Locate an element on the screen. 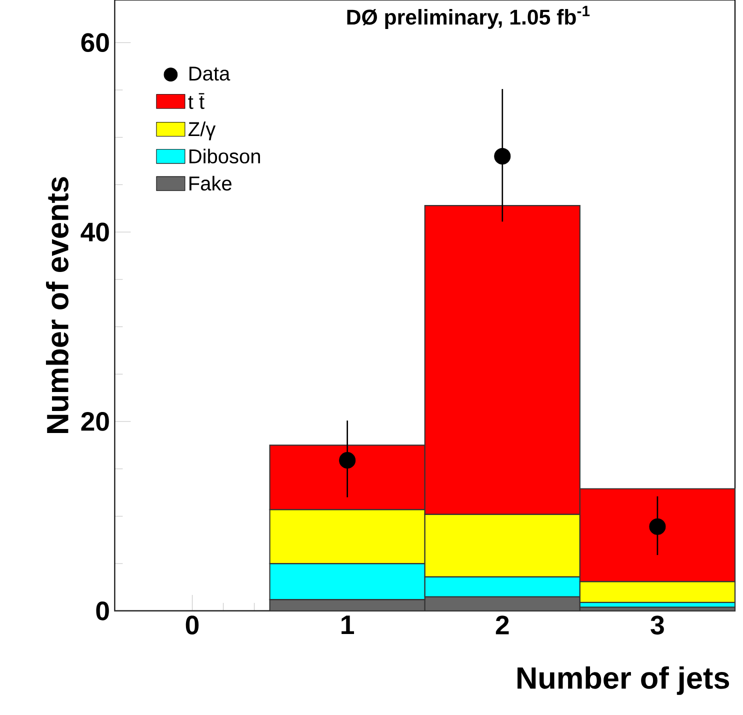 Image resolution: width=743 pixels, height=715 pixels. y-tick-label: 0 is located at coordinates (102, 611).